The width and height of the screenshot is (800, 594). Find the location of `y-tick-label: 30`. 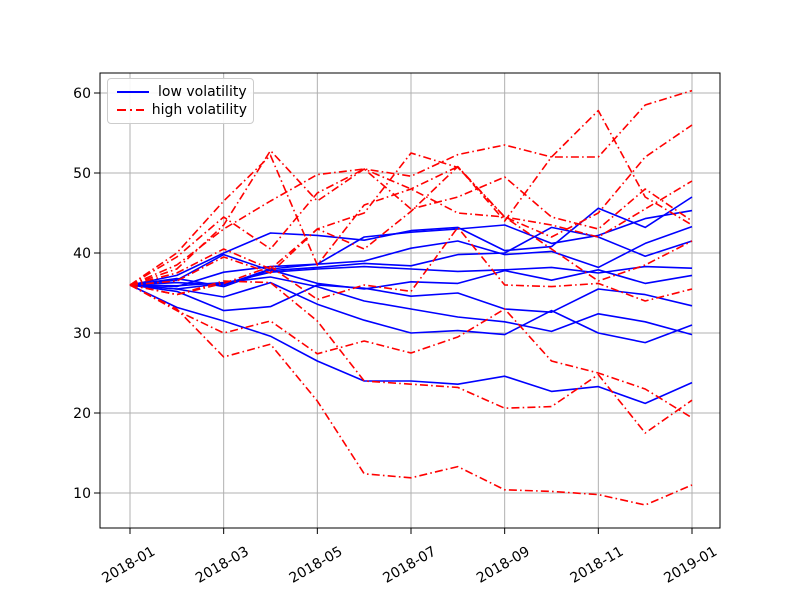

y-tick-label: 30 is located at coordinates (82, 334).